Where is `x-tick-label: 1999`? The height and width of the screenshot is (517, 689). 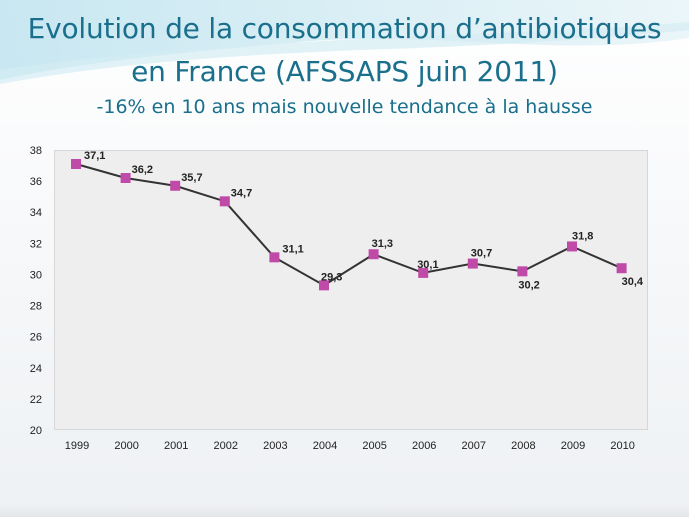 x-tick-label: 1999 is located at coordinates (77, 446).